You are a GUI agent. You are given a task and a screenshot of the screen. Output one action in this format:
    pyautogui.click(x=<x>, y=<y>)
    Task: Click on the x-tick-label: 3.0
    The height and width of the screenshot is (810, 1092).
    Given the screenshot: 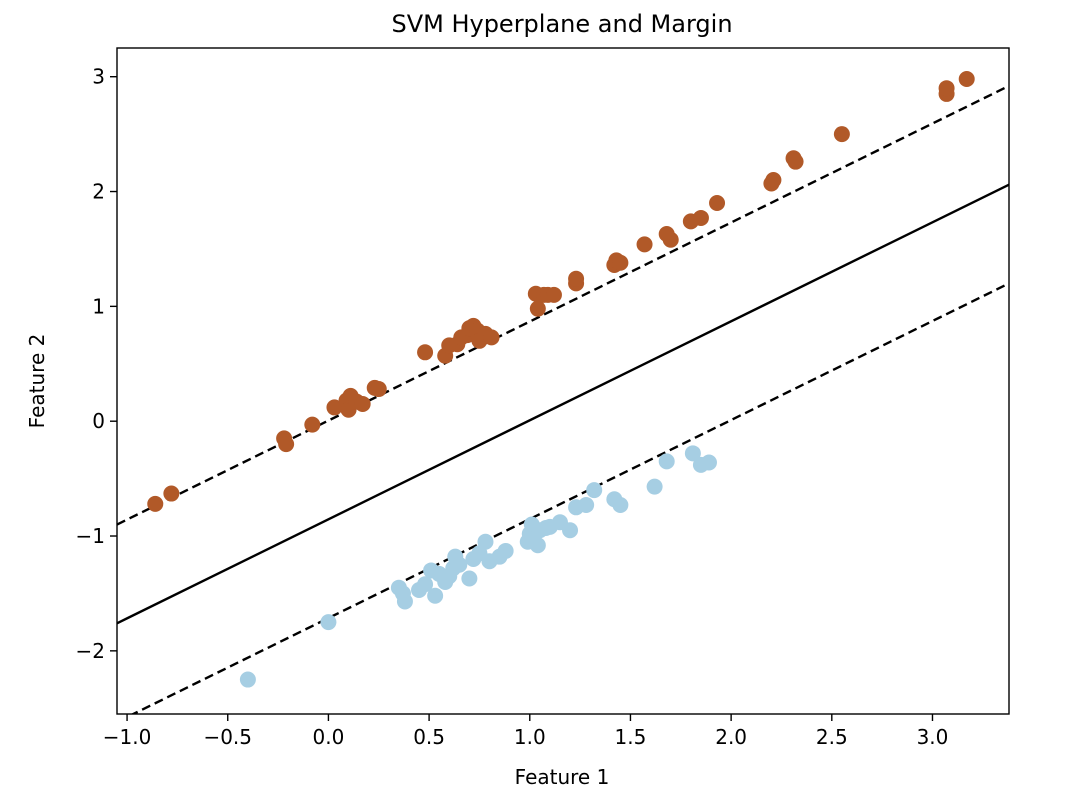 What is the action you would take?
    pyautogui.click(x=933, y=737)
    